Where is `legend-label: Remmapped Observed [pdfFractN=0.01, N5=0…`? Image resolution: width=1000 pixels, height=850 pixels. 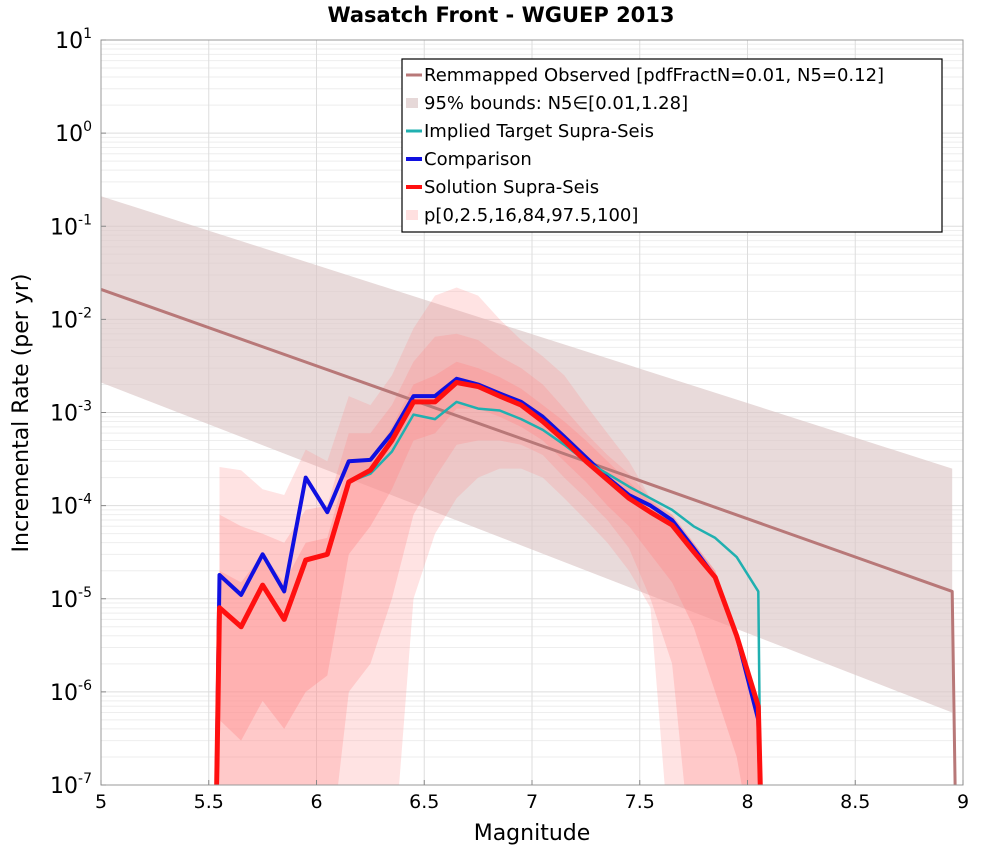 legend-label: Remmapped Observed [pdfFractN=0.01, N5=0… is located at coordinates (654, 75).